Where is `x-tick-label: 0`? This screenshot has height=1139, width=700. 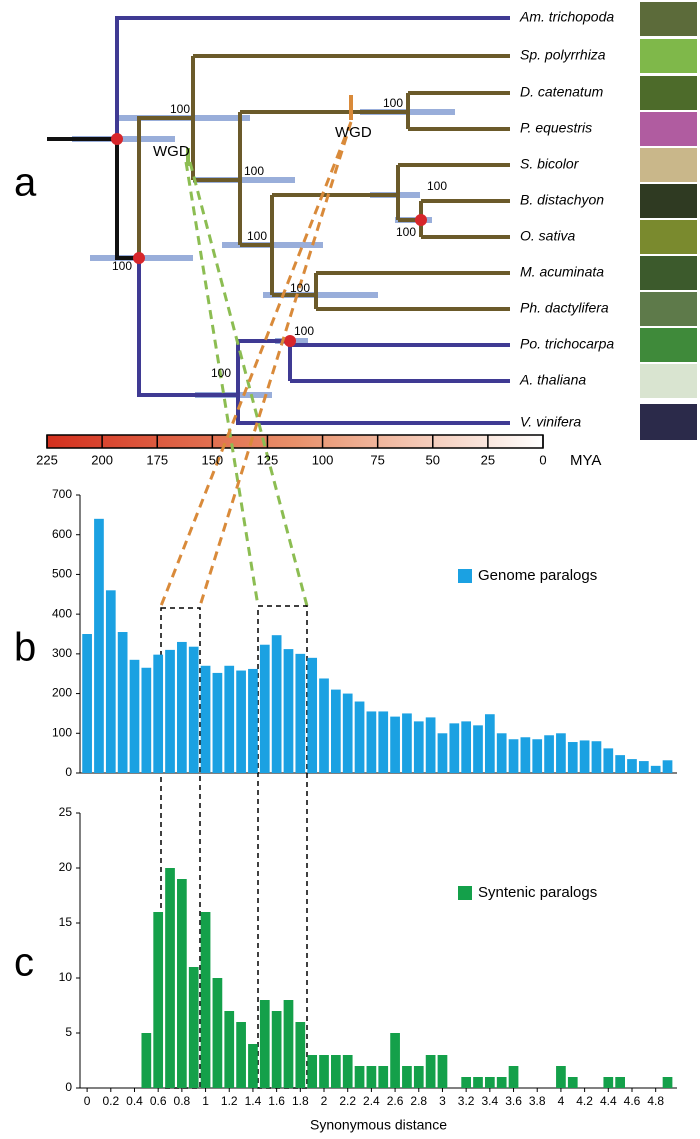 x-tick-label: 0 is located at coordinates (87, 1101).